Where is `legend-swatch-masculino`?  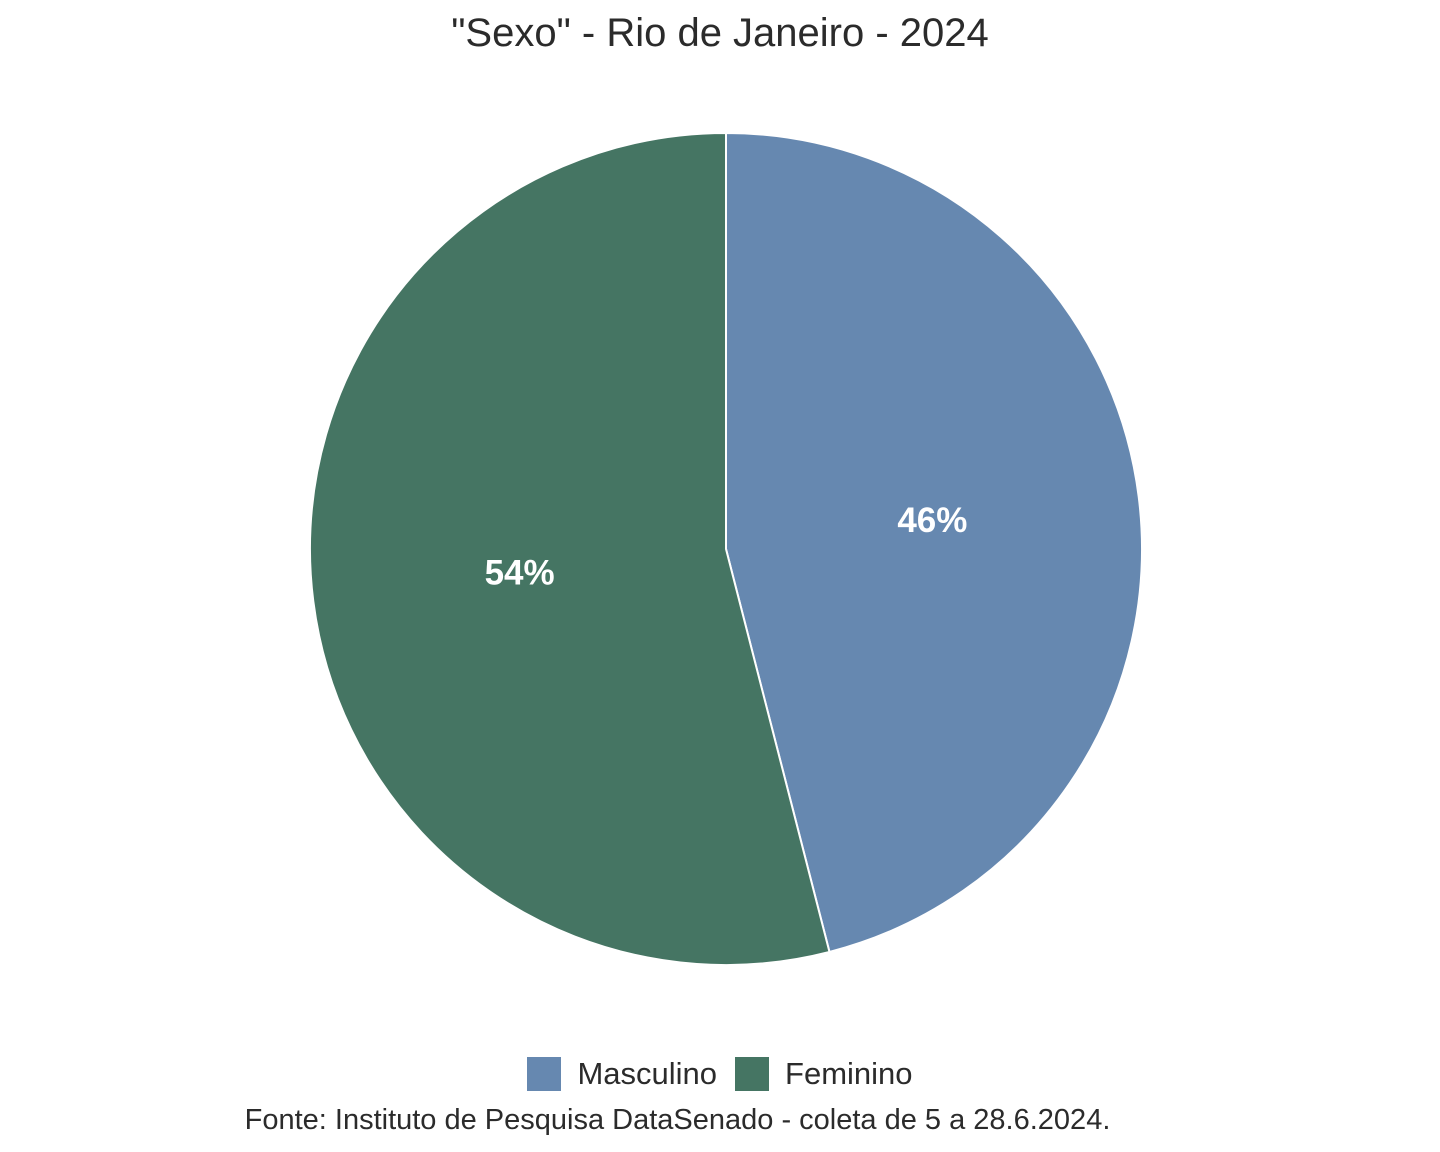
legend-swatch-masculino is located at coordinates (544, 1074).